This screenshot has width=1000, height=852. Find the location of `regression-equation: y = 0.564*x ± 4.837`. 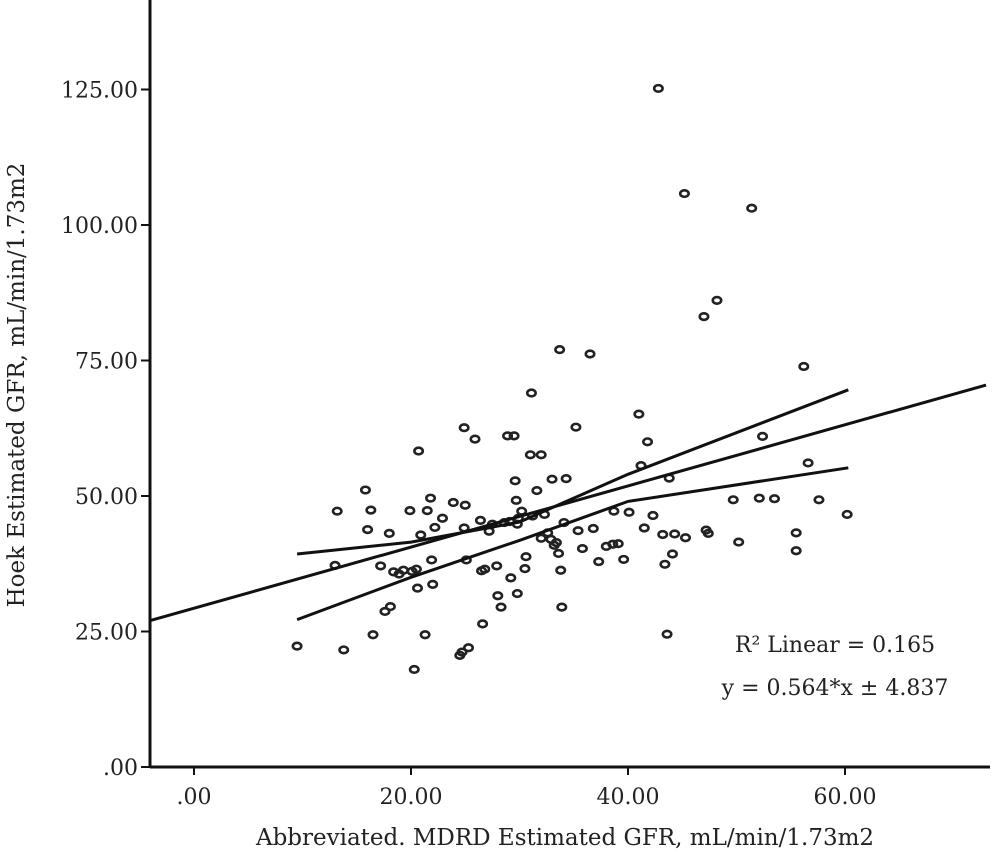

regression-equation: y = 0.564*x ± 4.837 is located at coordinates (835, 688).